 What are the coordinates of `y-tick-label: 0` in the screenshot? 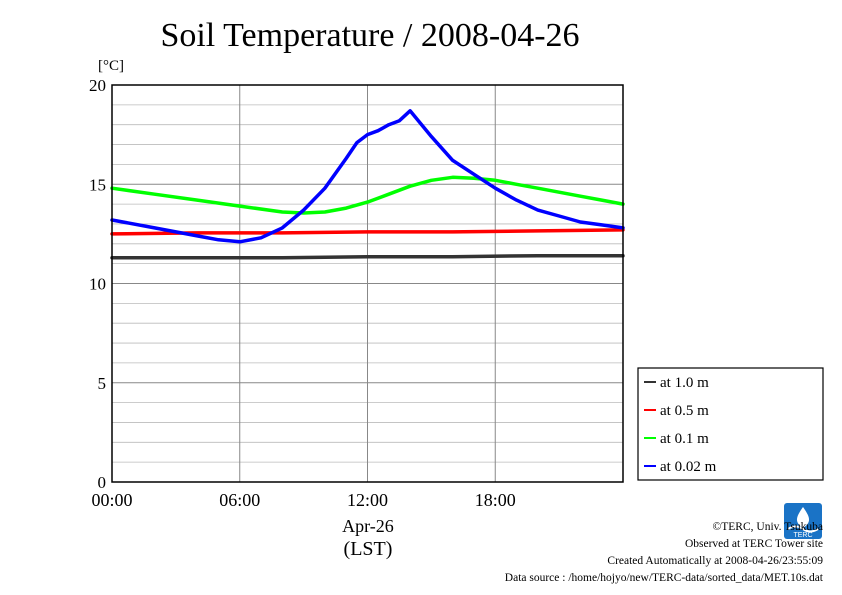 It's located at (102, 482).